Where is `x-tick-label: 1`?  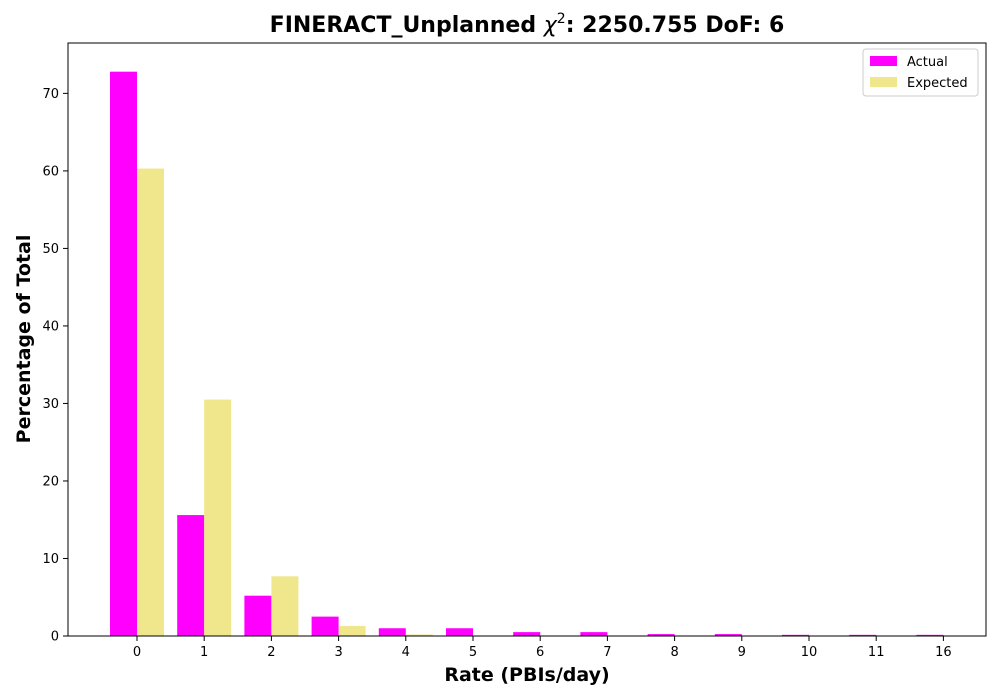
x-tick-label: 1 is located at coordinates (204, 652).